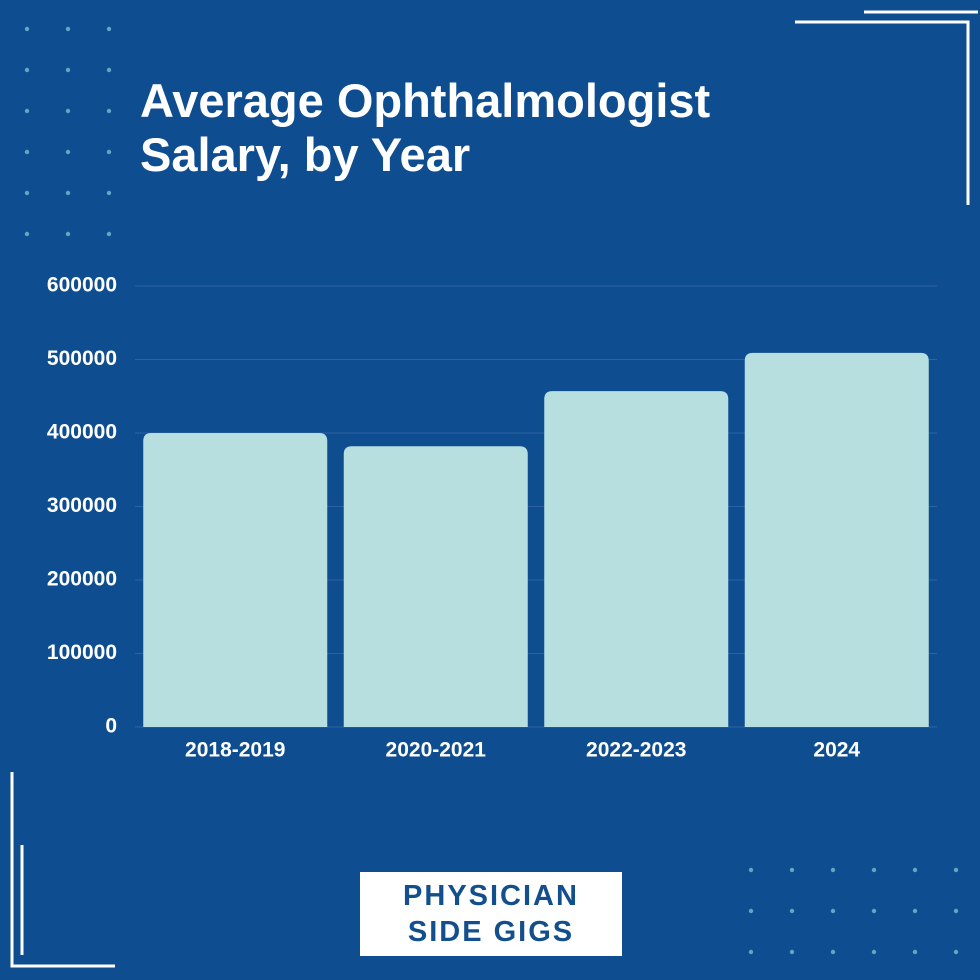  Describe the element at coordinates (82, 505) in the screenshot. I see `y-tick-label: 300000` at that location.